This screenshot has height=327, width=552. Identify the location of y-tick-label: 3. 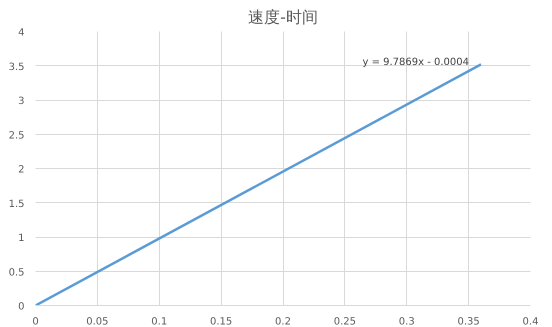
(21, 101).